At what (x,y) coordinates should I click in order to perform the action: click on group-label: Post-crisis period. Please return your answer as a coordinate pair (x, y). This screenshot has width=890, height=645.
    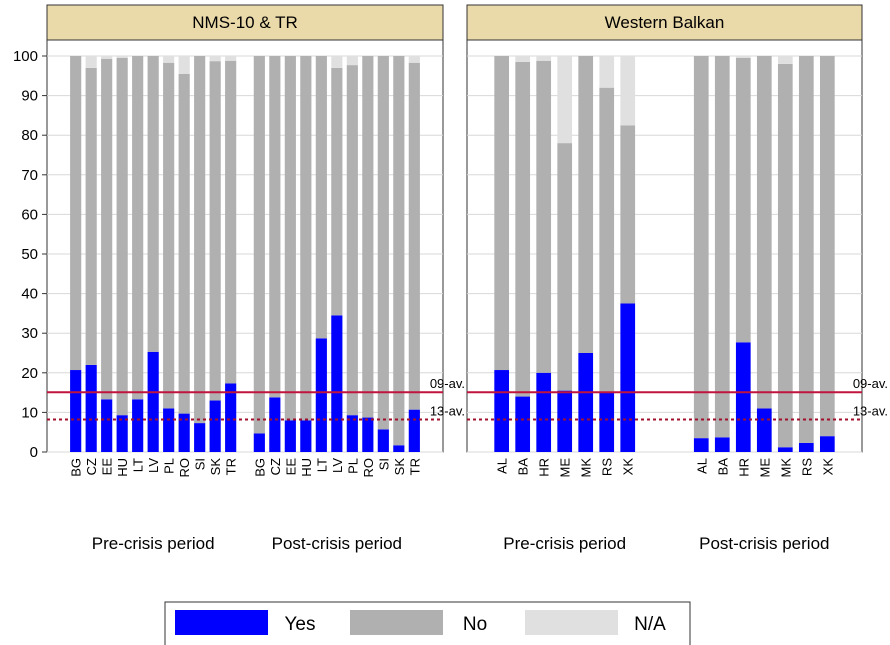
    Looking at the image, I should click on (337, 543).